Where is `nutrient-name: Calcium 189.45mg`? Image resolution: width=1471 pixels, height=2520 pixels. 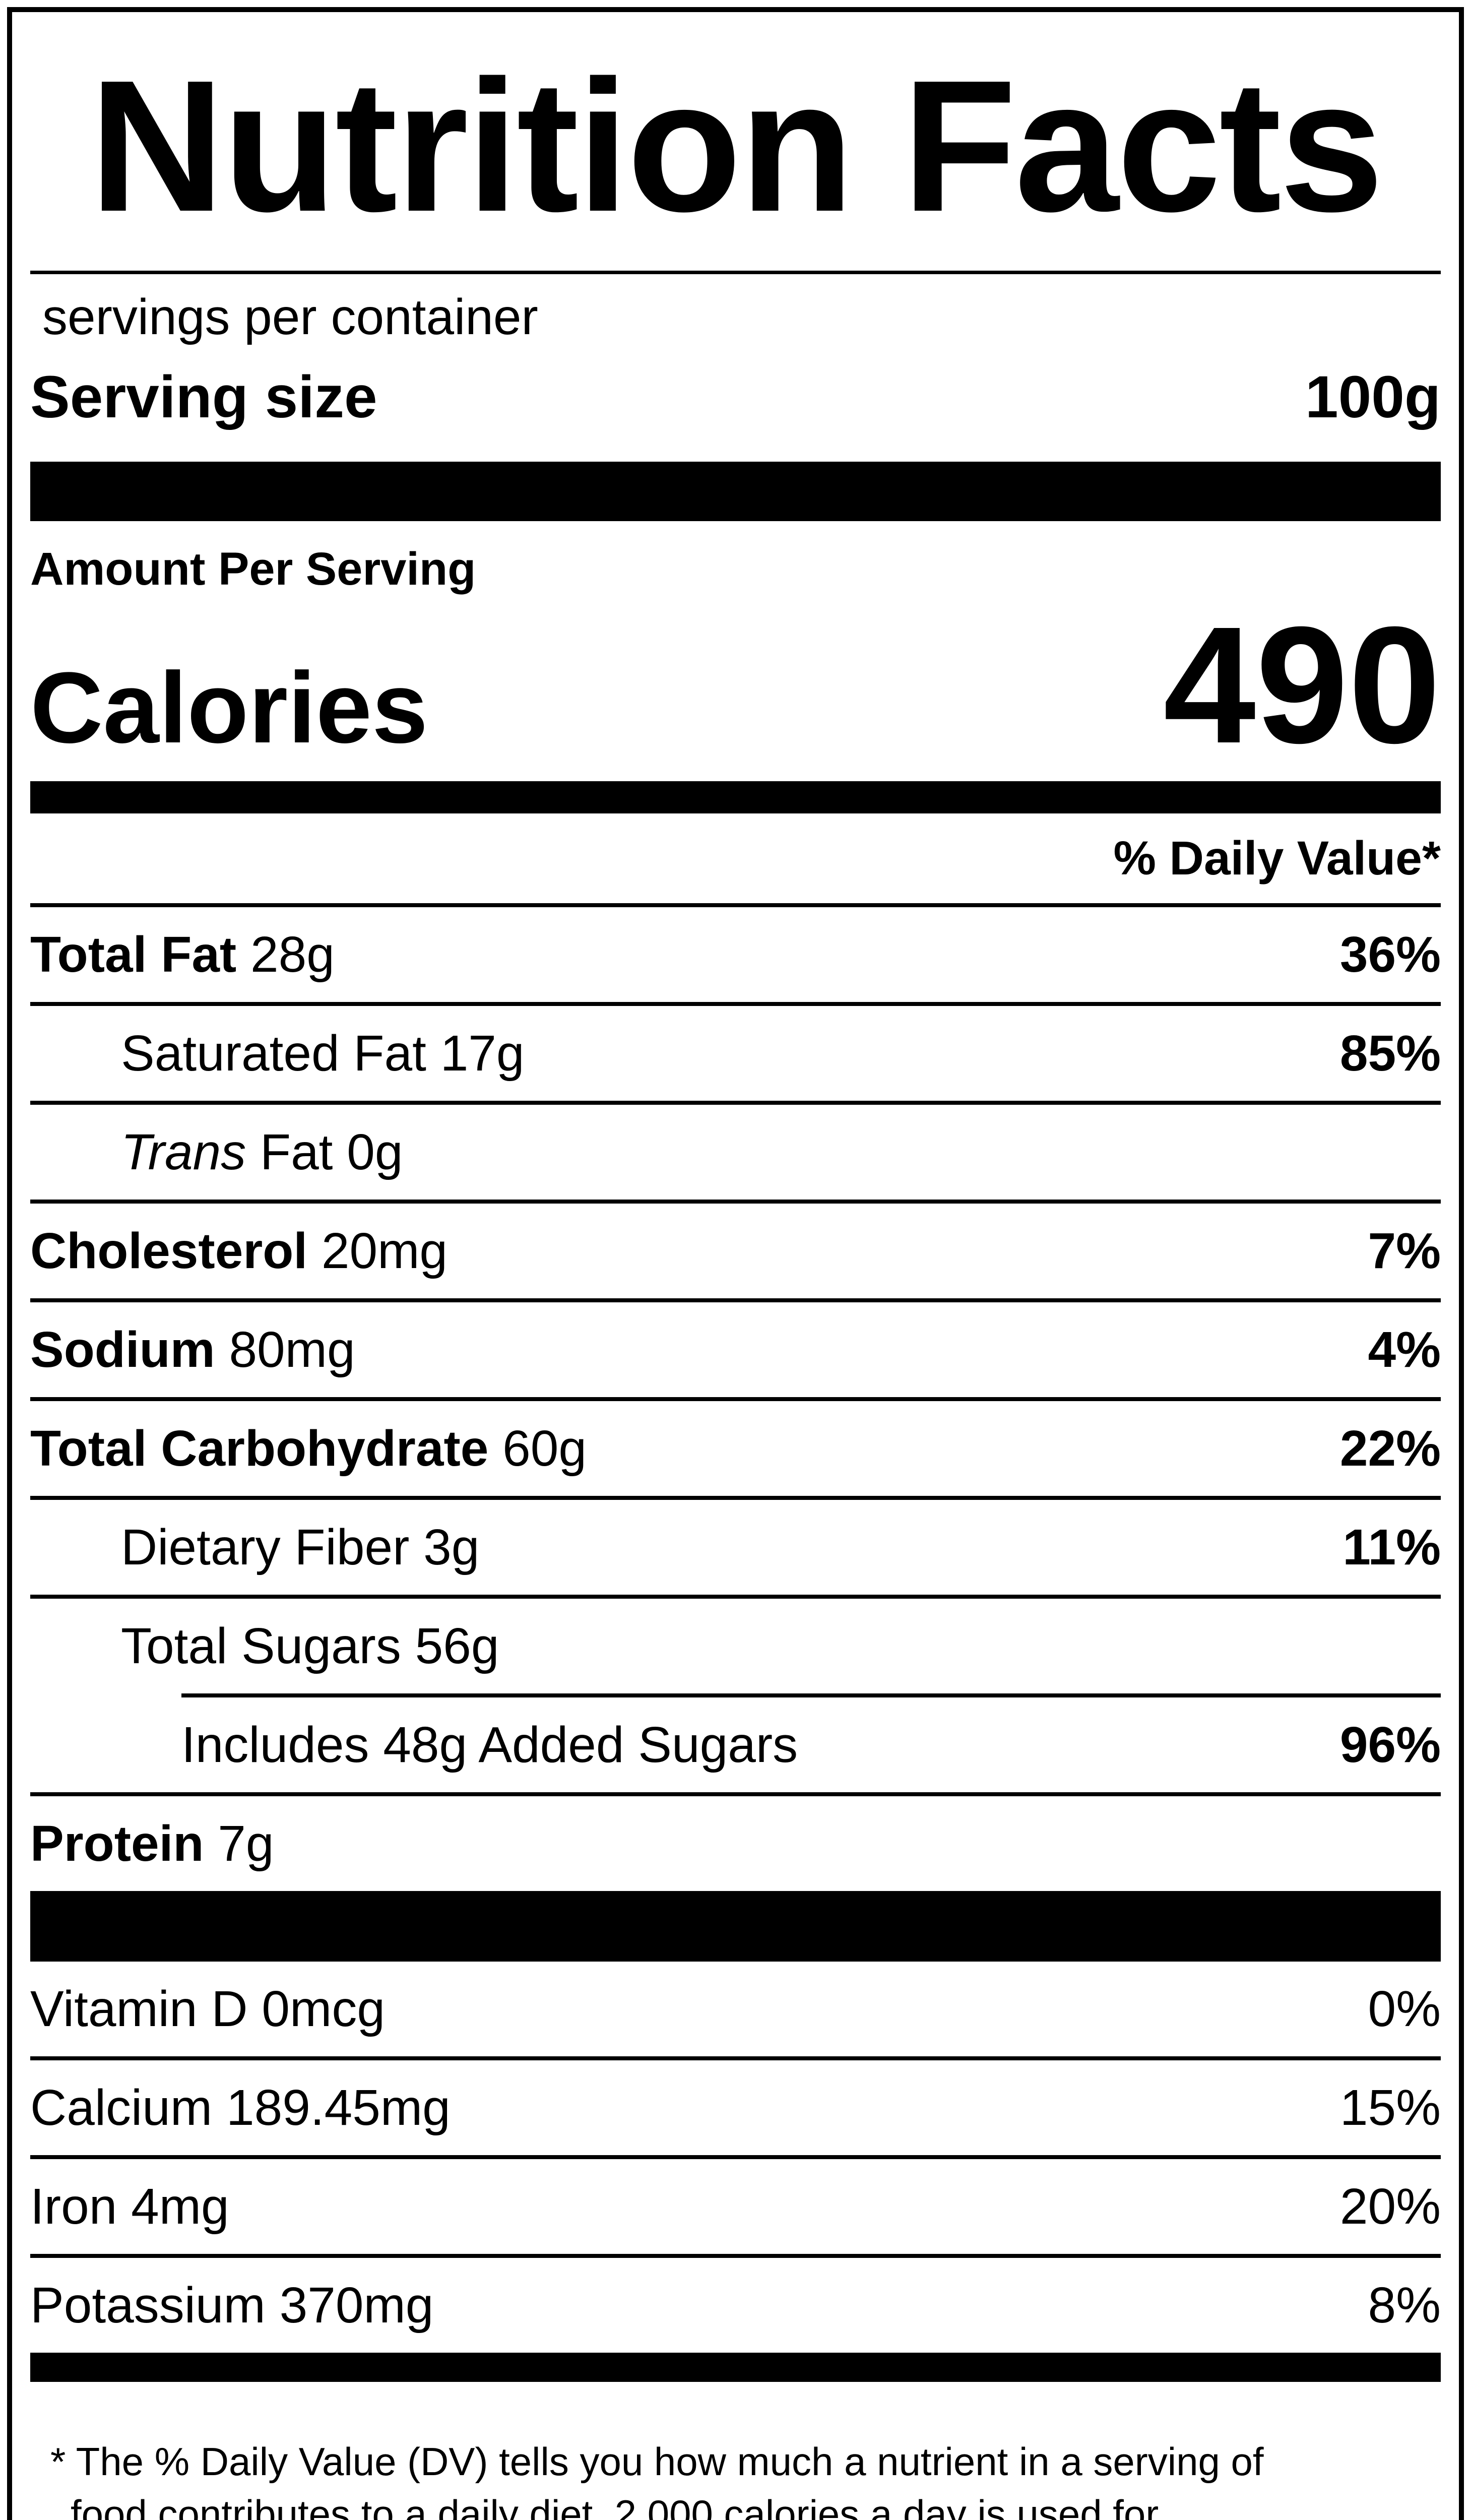
nutrient-name: Calcium 189.45mg is located at coordinates (240, 2107).